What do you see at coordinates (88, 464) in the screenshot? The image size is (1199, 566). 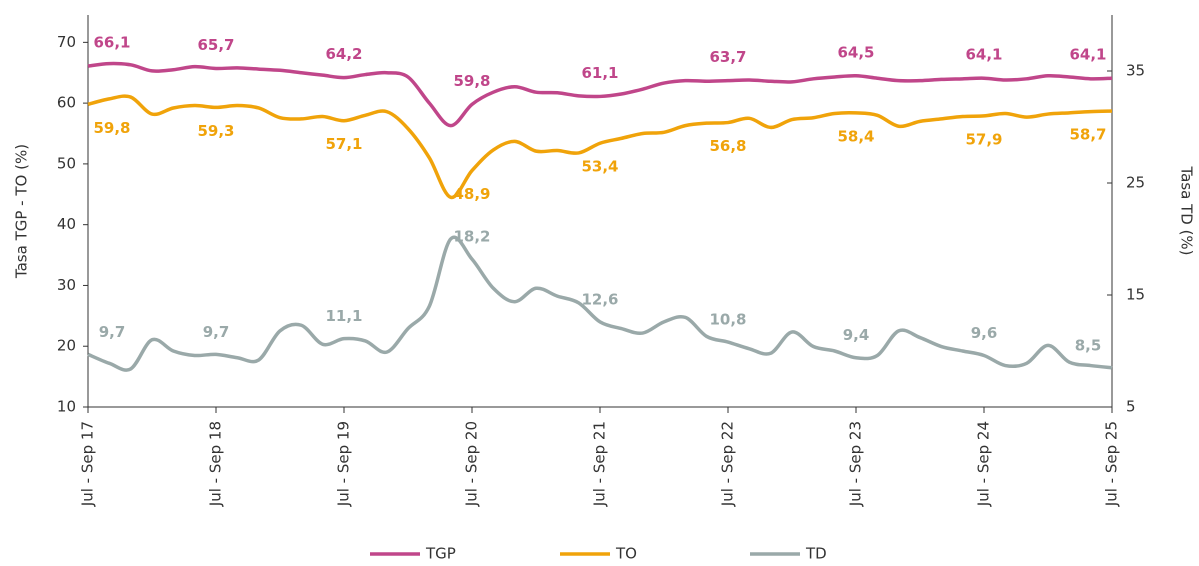 I see `x-tick-label: Jul - Sep 17` at bounding box center [88, 464].